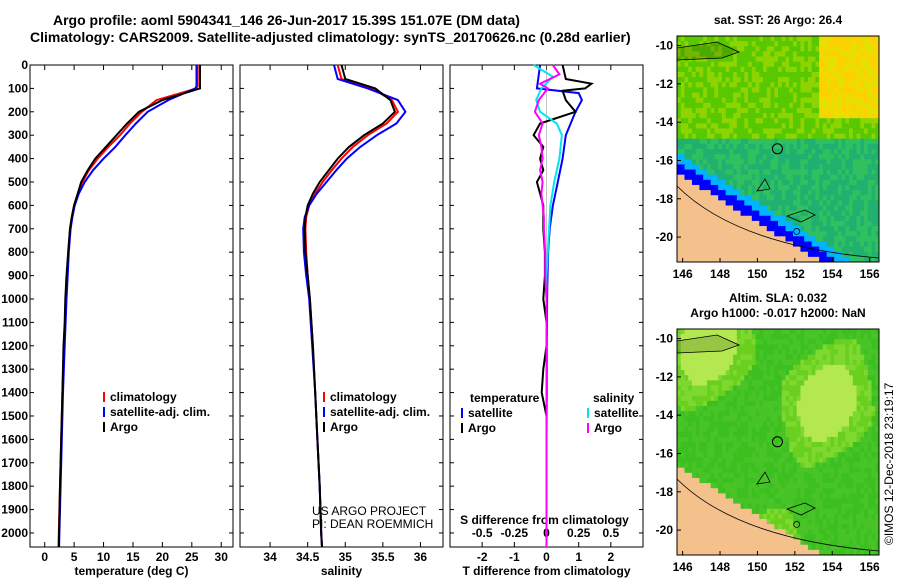 The width and height of the screenshot is (900, 580). What do you see at coordinates (346, 557) in the screenshot?
I see `x-tick-label: 35` at bounding box center [346, 557].